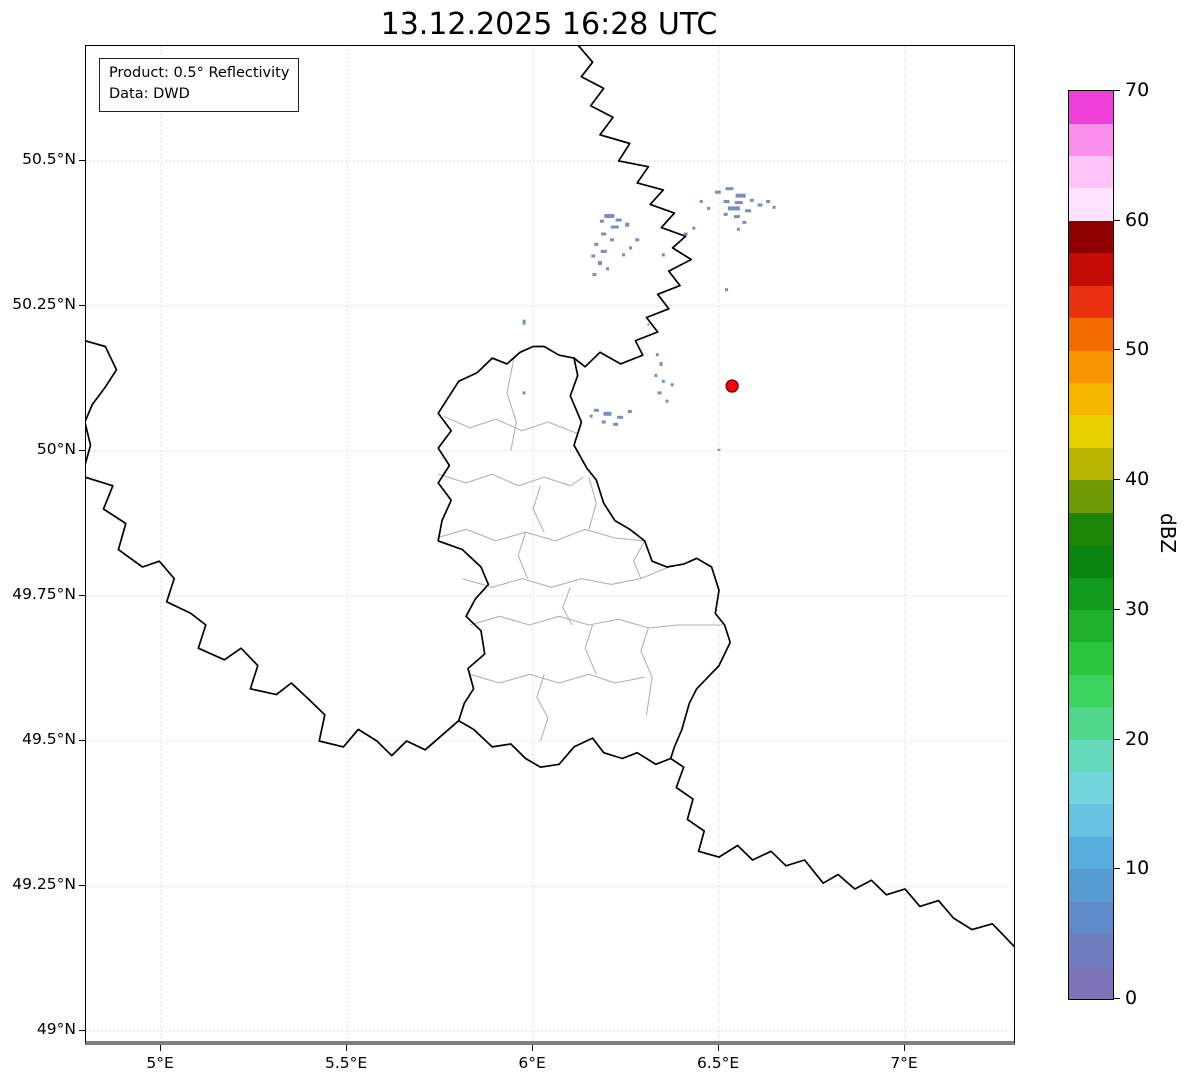 Image resolution: width=1202 pixels, height=1081 pixels. Describe the element at coordinates (1137, 738) in the screenshot. I see `colorbar-tick-label: 20` at that location.